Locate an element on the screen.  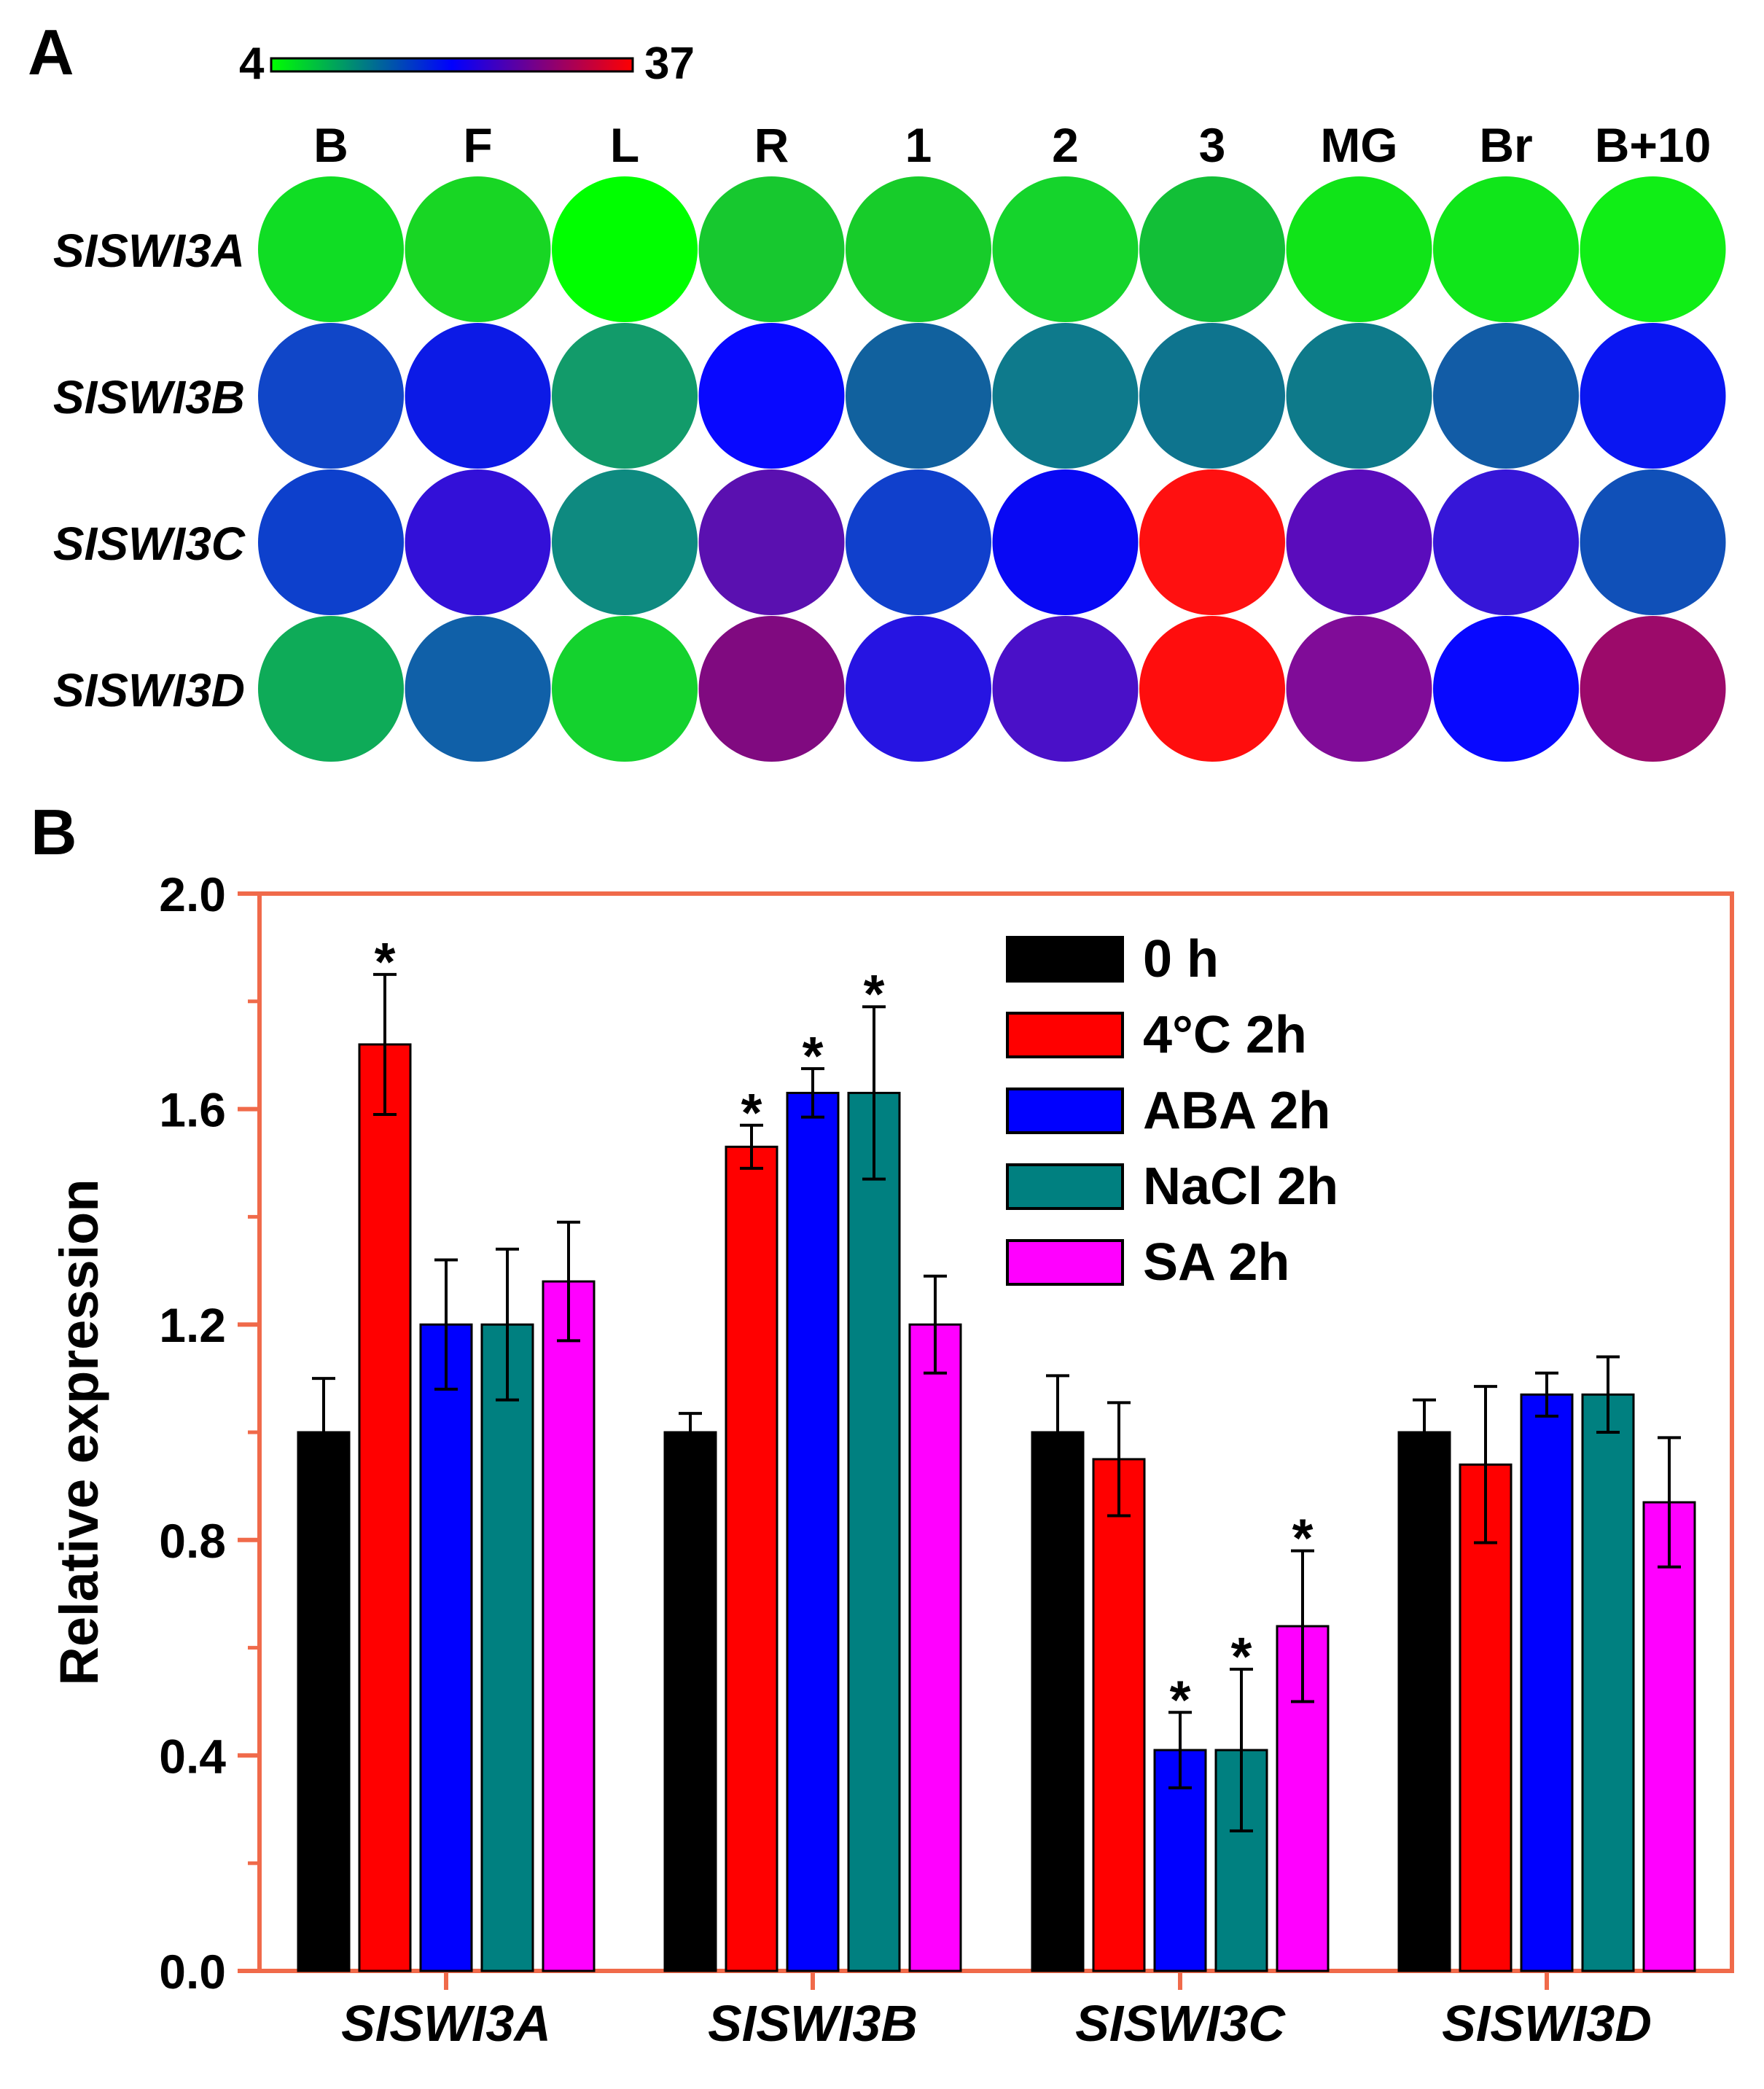
heatmap-column-label: 2 is located at coordinates (1065, 145).